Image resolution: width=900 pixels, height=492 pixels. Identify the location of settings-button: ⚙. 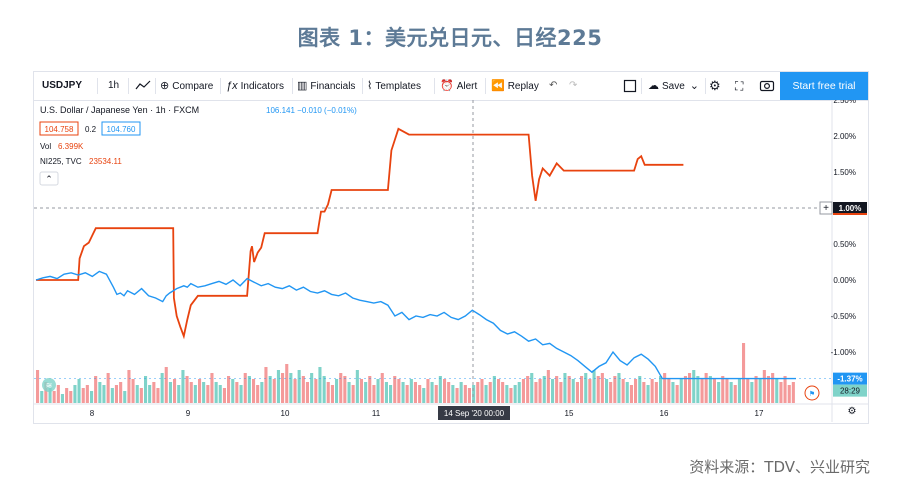
(715, 86).